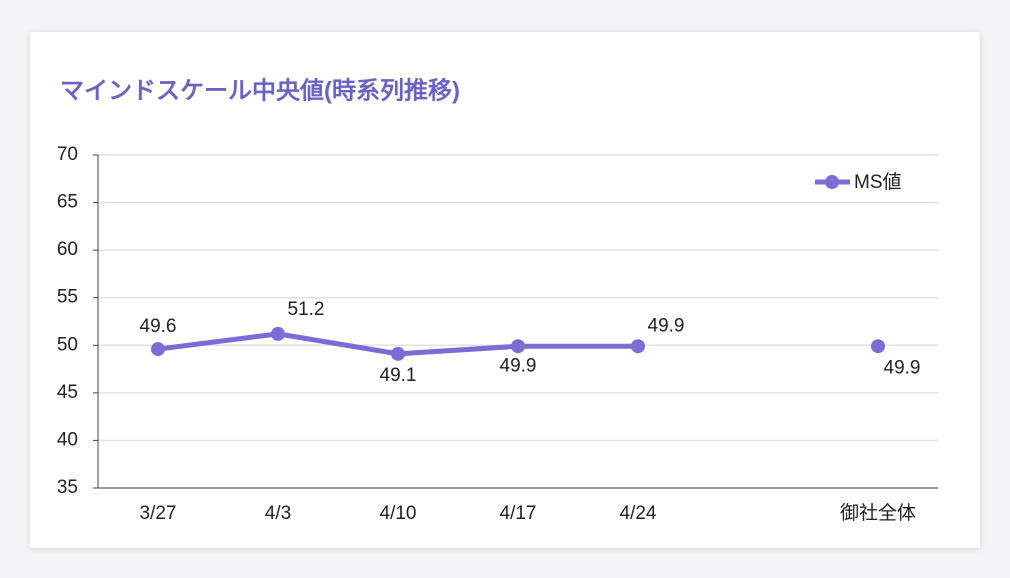 The width and height of the screenshot is (1010, 578). I want to click on y-tick-label: 70, so click(67, 154).